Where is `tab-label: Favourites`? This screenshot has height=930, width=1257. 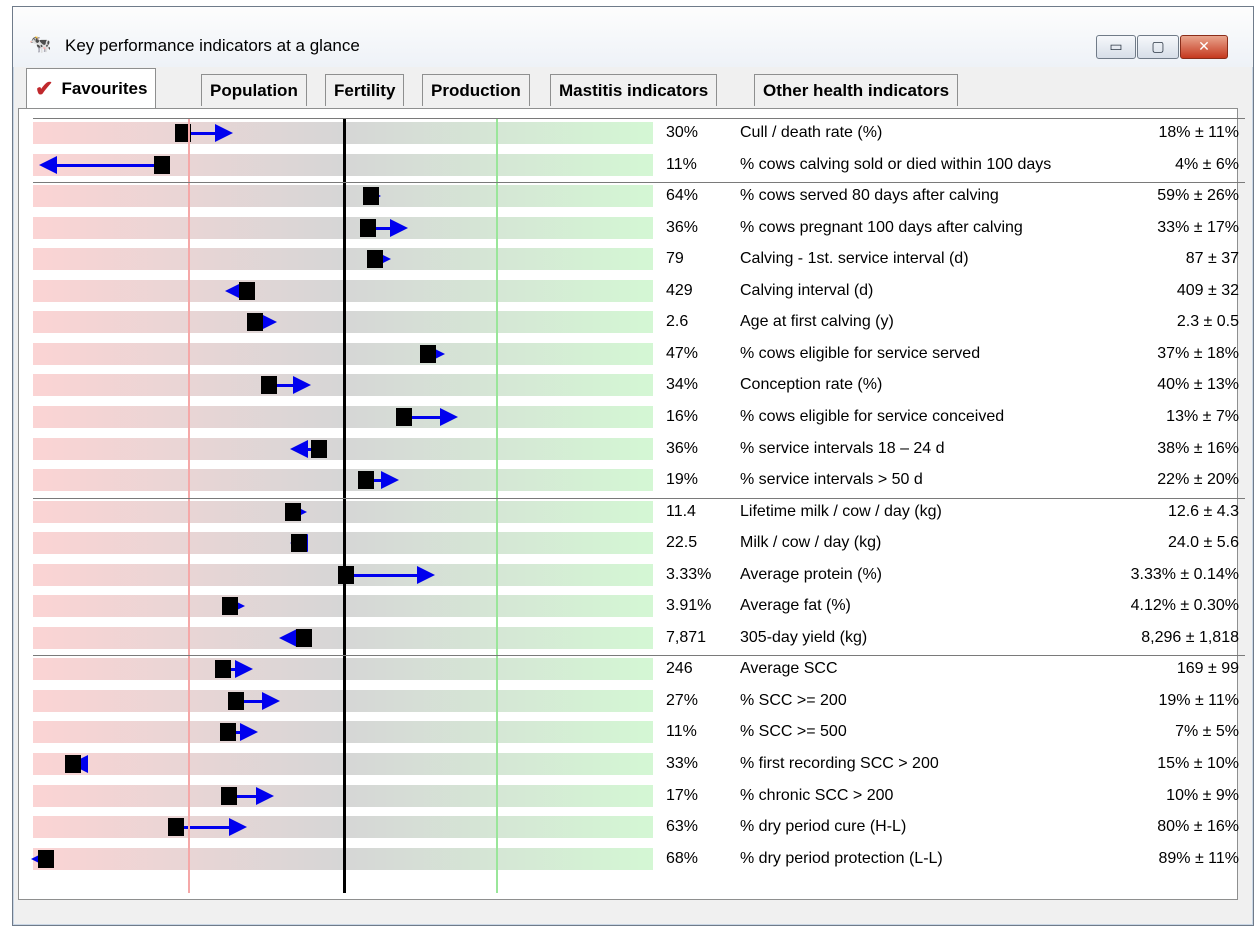
tab-label: Favourites is located at coordinates (104, 88).